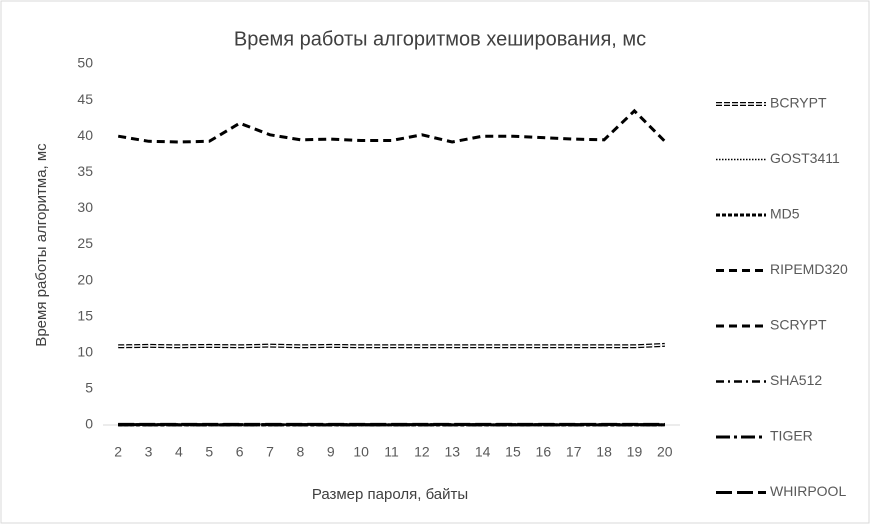 The width and height of the screenshot is (872, 526). Describe the element at coordinates (796, 380) in the screenshot. I see `legend-label: SHA512` at that location.